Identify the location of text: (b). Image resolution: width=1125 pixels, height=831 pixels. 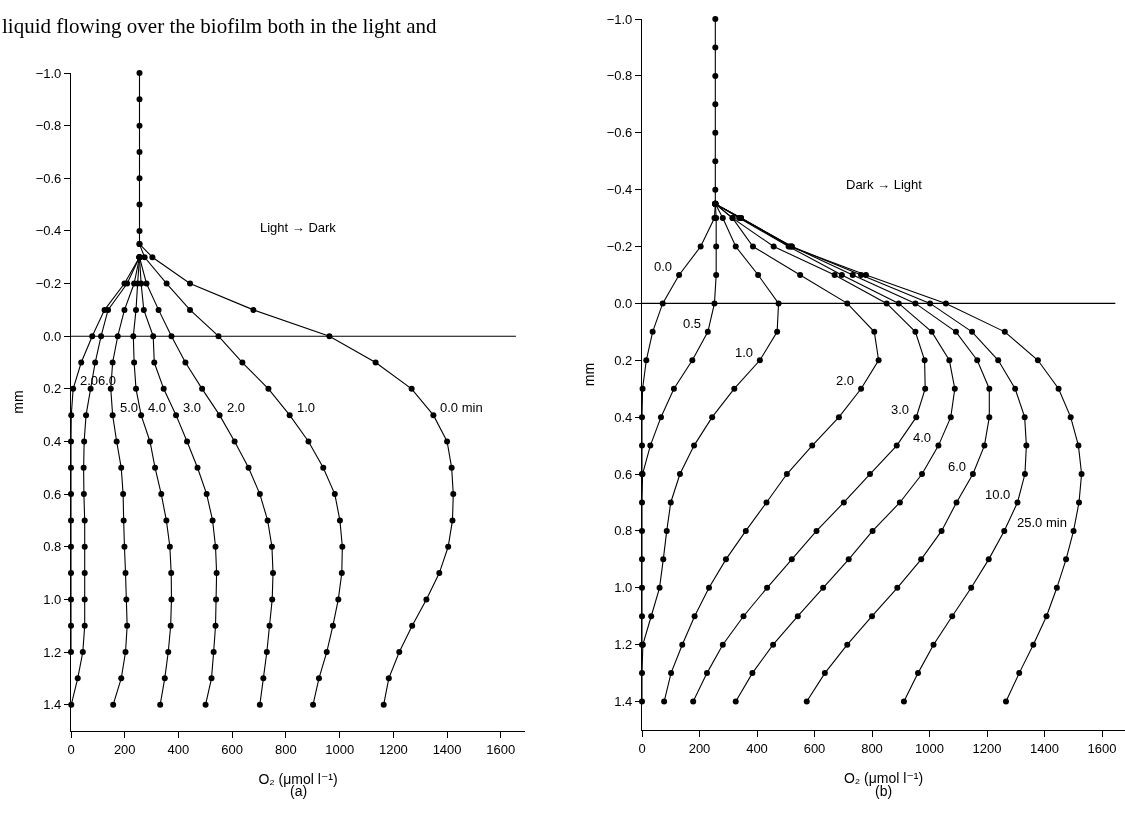
(884, 791).